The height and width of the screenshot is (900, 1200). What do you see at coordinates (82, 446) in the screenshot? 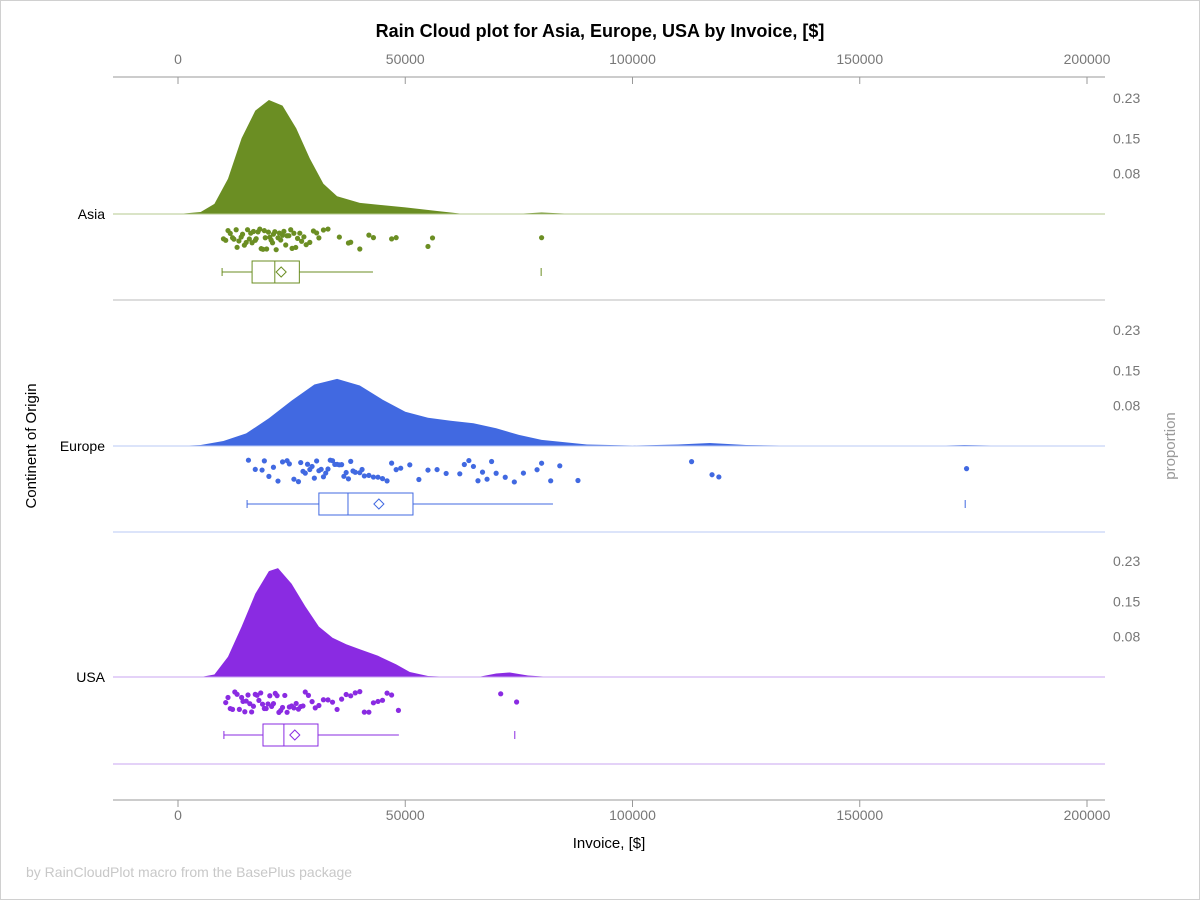
I see `group-label: Europe` at bounding box center [82, 446].